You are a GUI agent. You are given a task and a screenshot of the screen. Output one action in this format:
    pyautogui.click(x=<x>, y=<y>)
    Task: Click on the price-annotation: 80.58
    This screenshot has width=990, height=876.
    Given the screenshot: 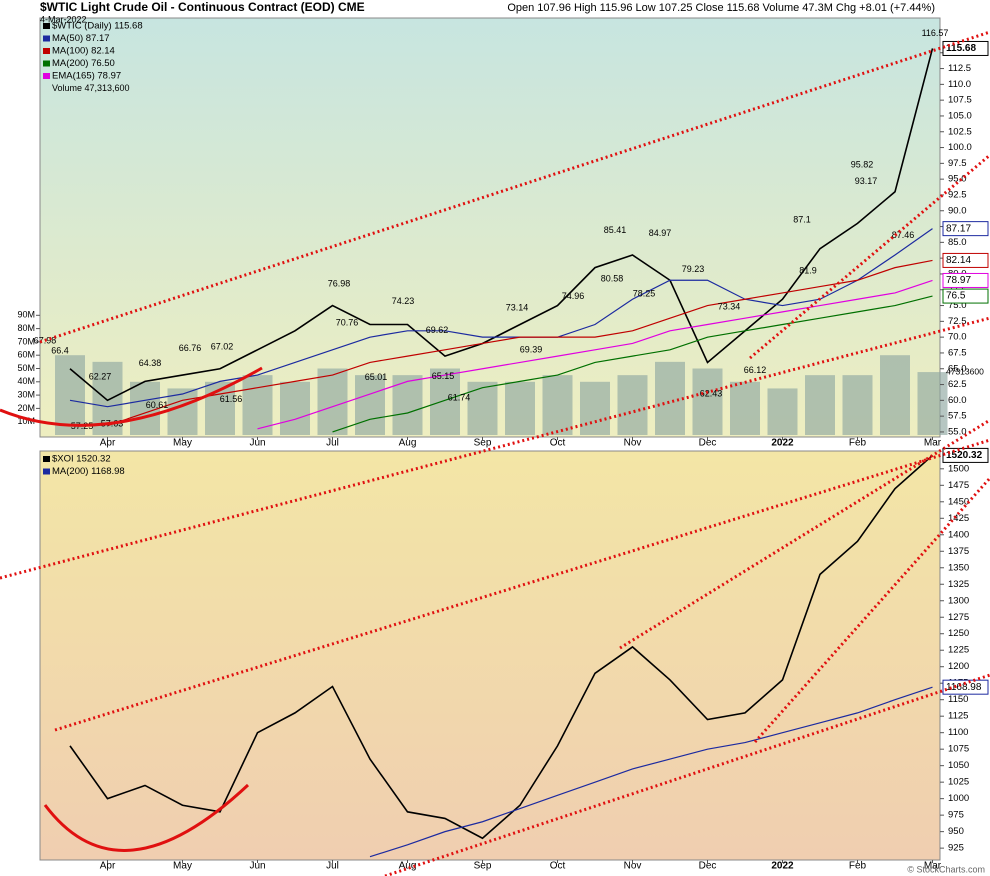 What is the action you would take?
    pyautogui.click(x=612, y=279)
    